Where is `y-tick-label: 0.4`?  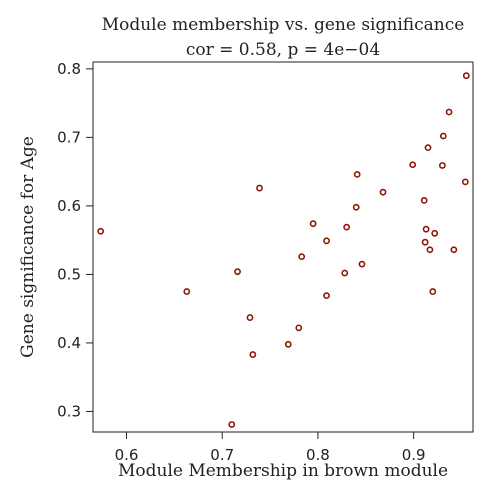
y-tick-label: 0.4 is located at coordinates (69, 343).